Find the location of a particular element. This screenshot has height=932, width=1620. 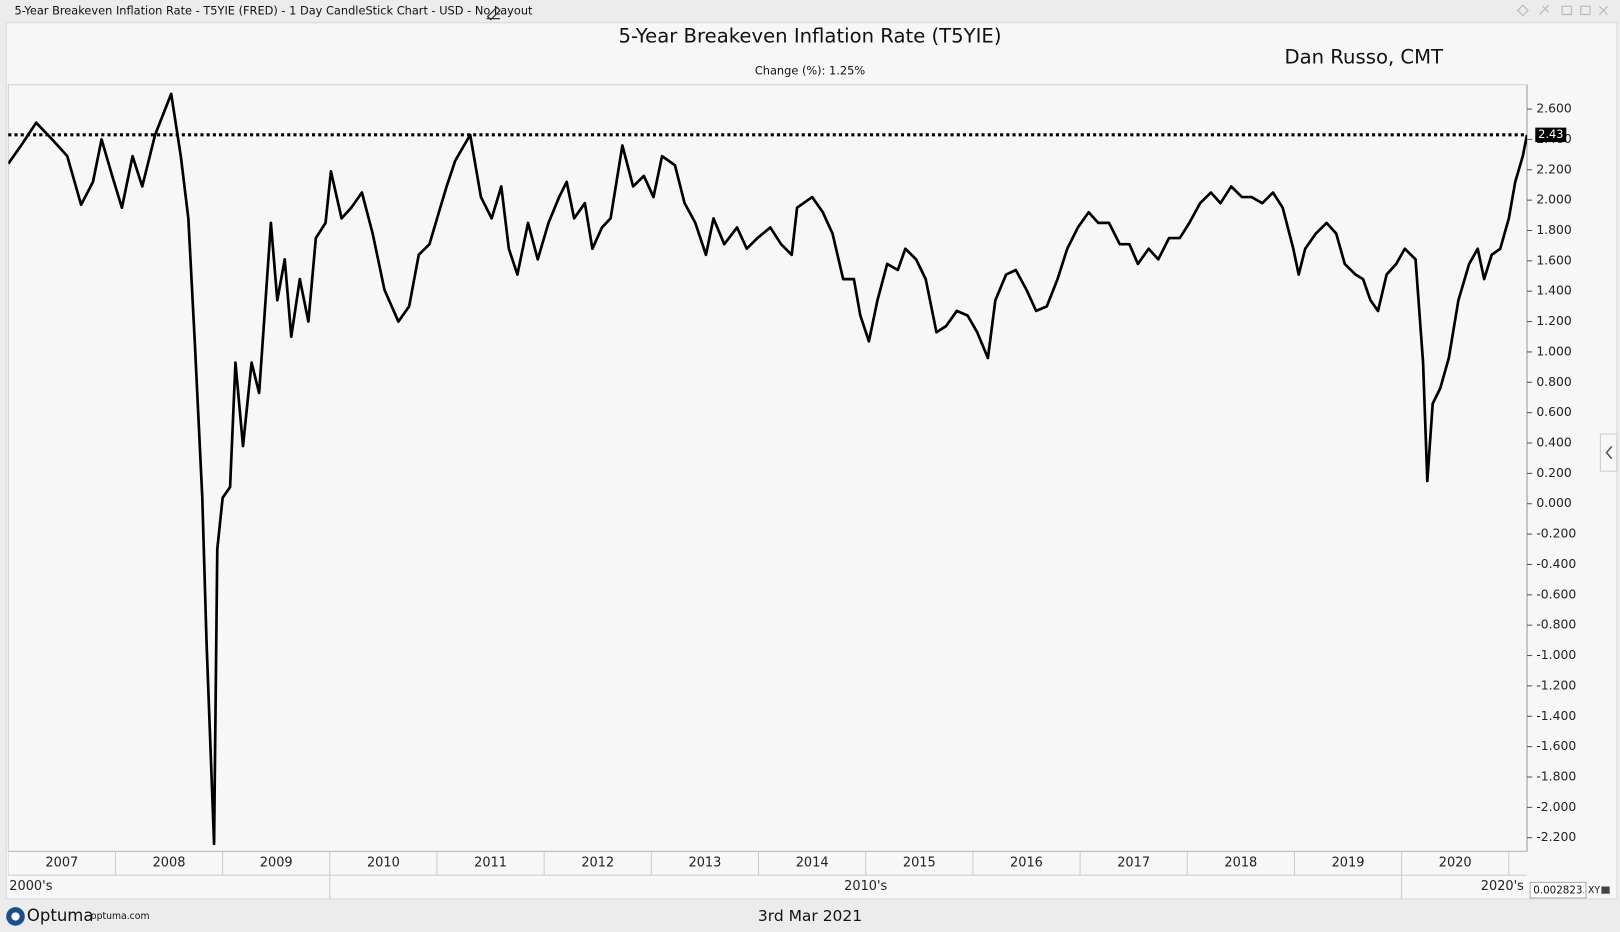

y-tick-label: -2.200 is located at coordinates (1556, 836).